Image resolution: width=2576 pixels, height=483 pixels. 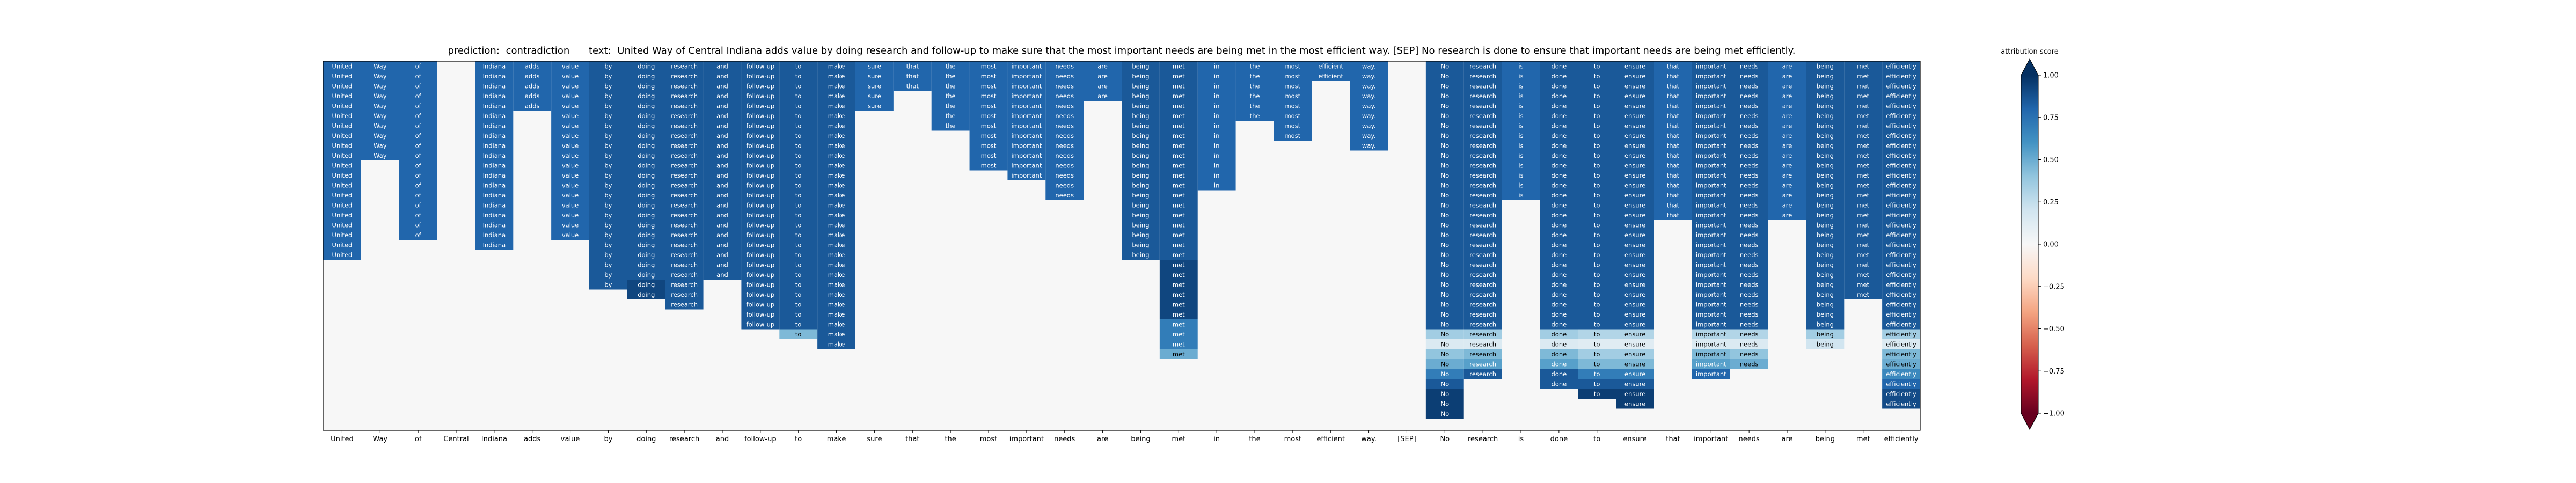 I want to click on cell-token-label: in, so click(x=1216, y=116).